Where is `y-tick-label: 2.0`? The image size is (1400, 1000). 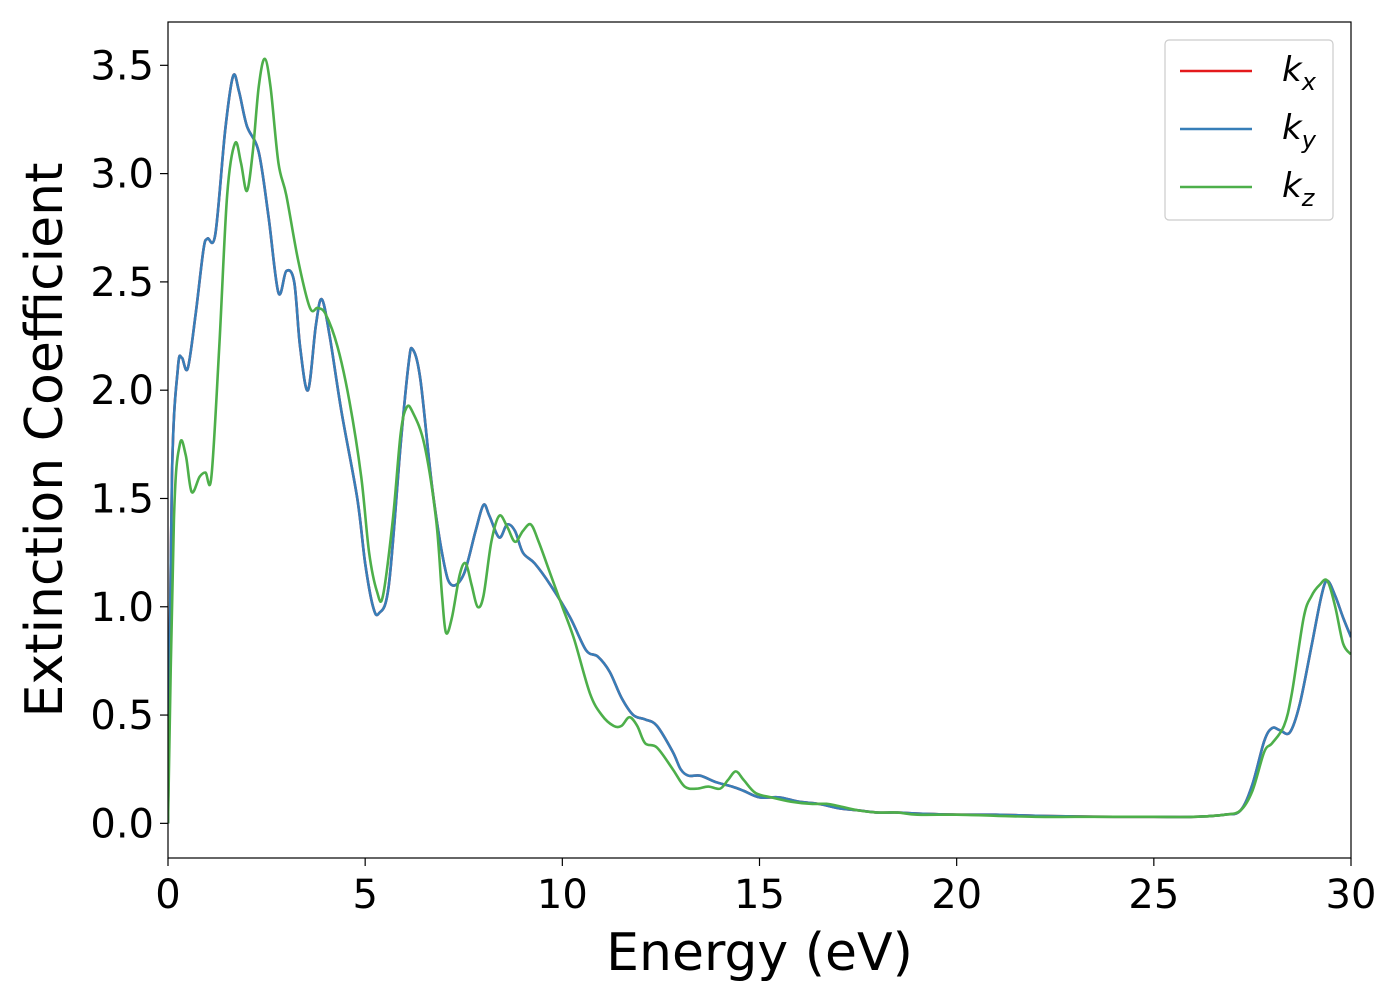 y-tick-label: 2.0 is located at coordinates (122, 391).